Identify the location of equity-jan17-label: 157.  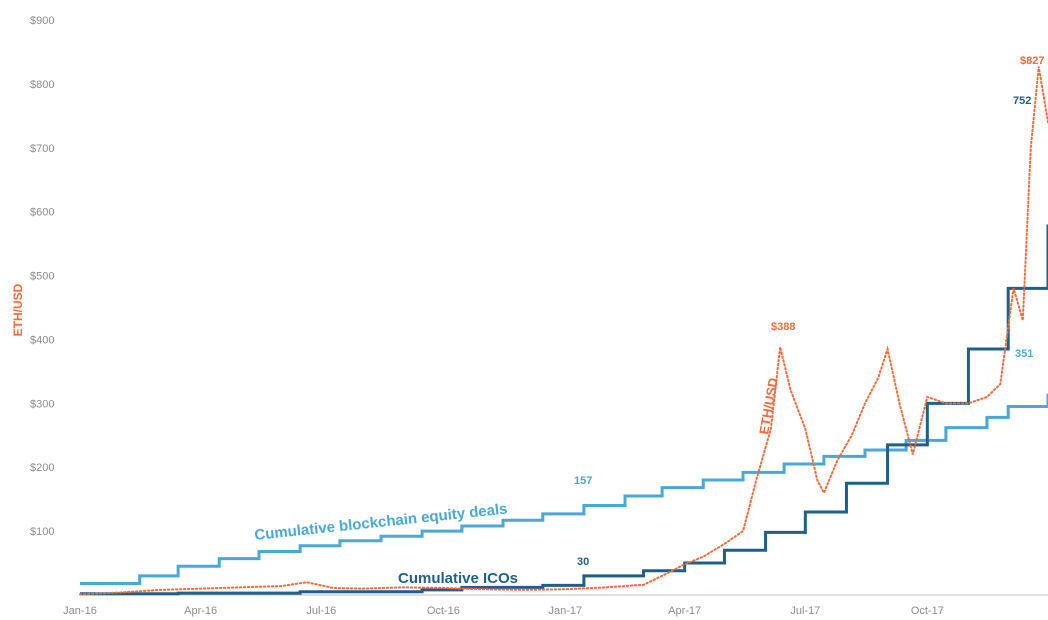
(583, 481).